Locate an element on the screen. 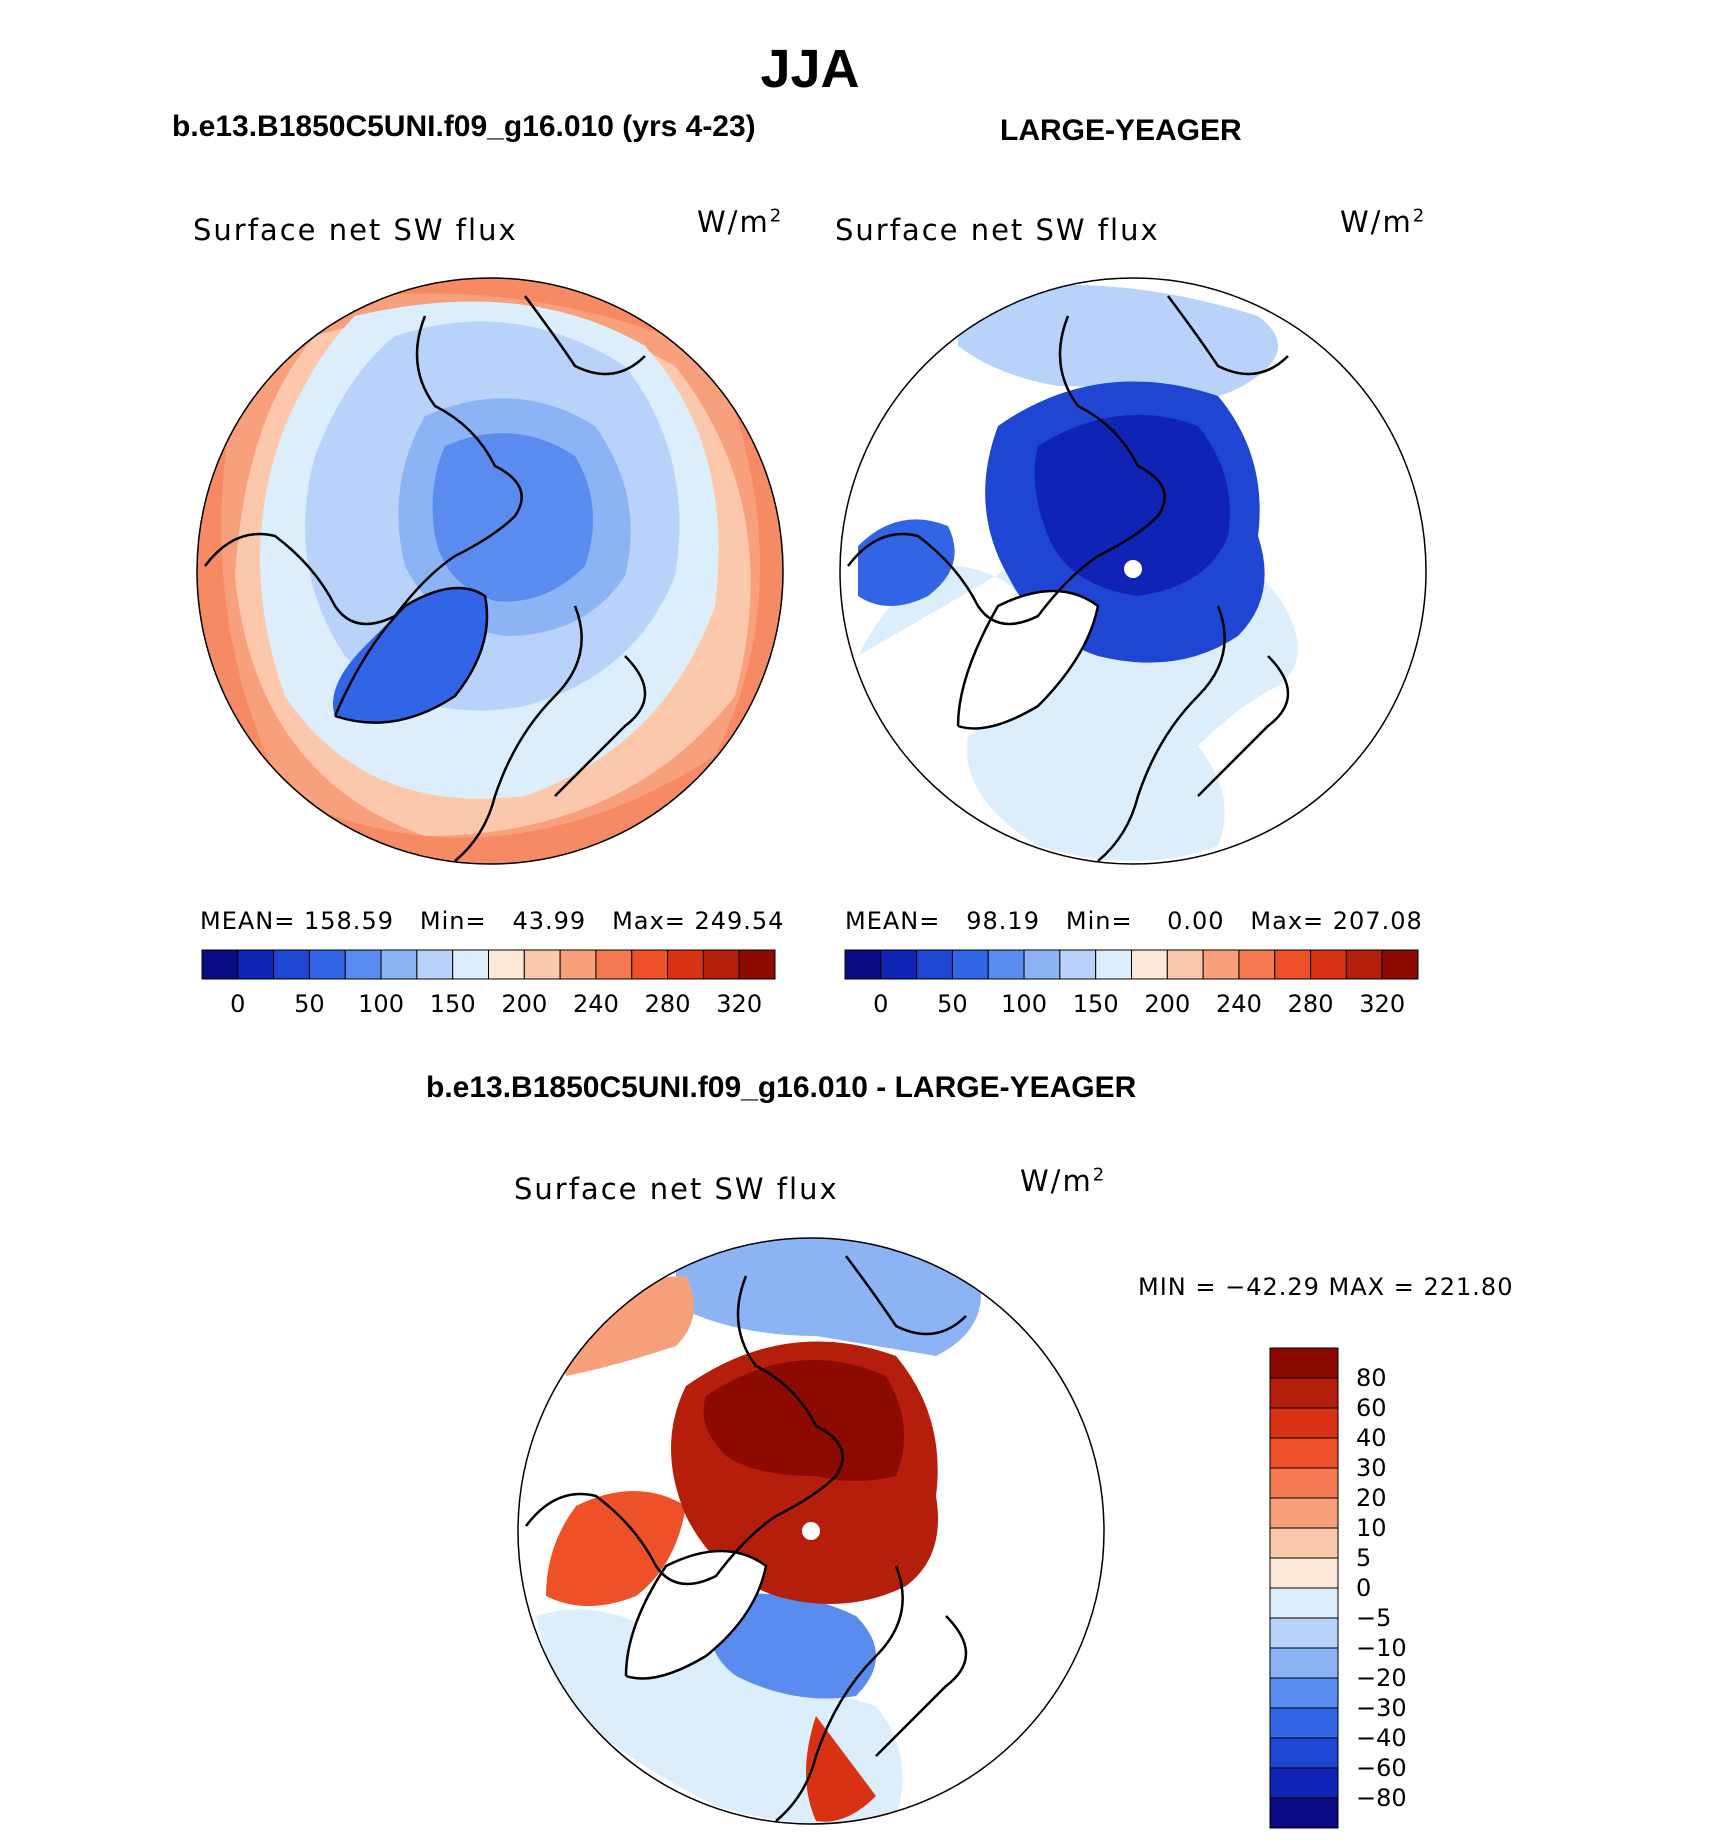 This screenshot has width=1710, height=1840. right-colorbar-tick-label: 320 is located at coordinates (1382, 1004).